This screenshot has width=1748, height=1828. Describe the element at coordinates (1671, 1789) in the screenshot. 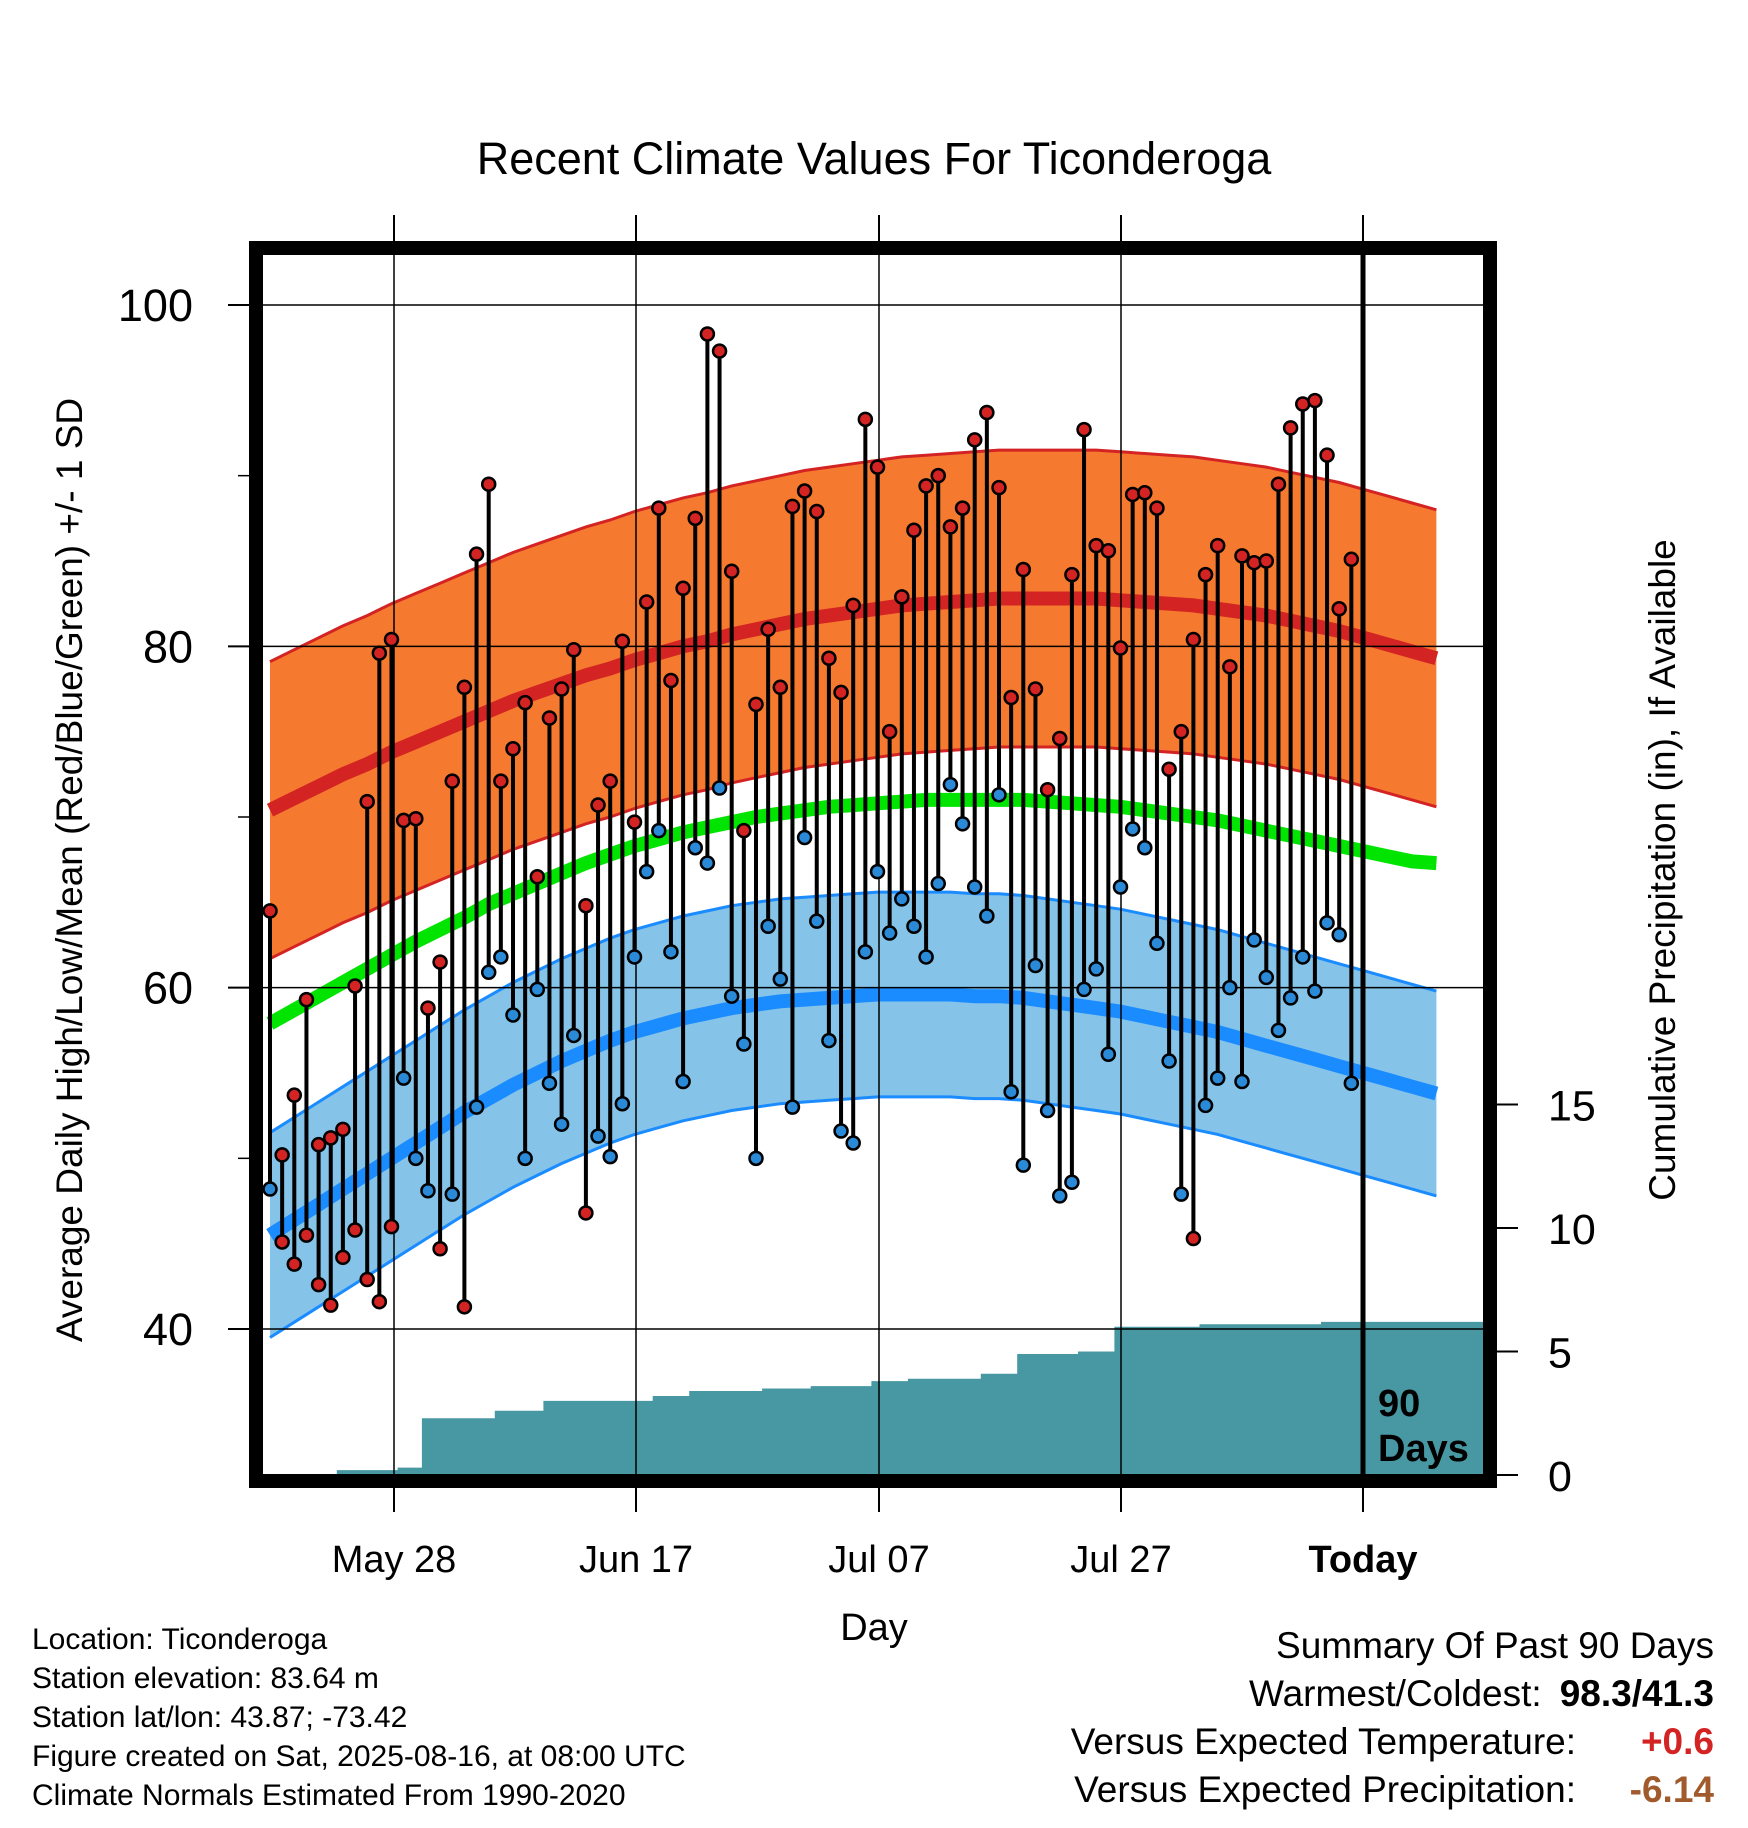

I see `precip-vs-expected-value: -6.14` at that location.